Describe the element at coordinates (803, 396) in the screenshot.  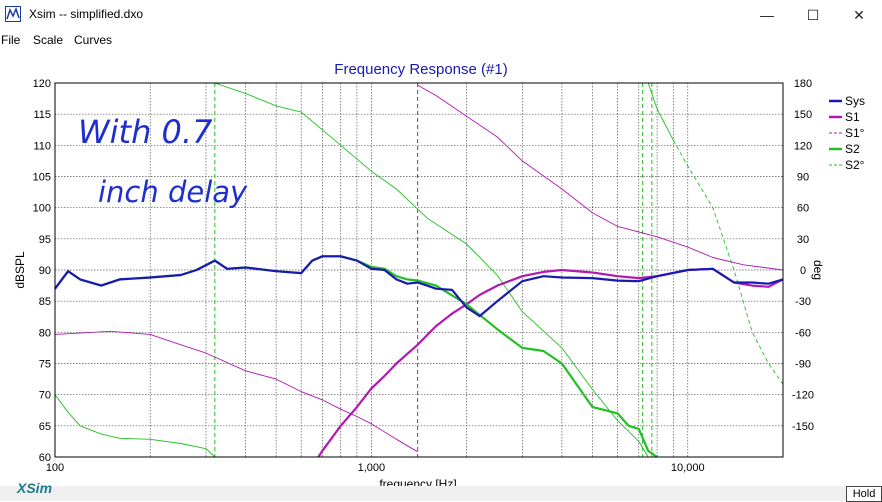
I see `y2-tick-label: -120` at that location.